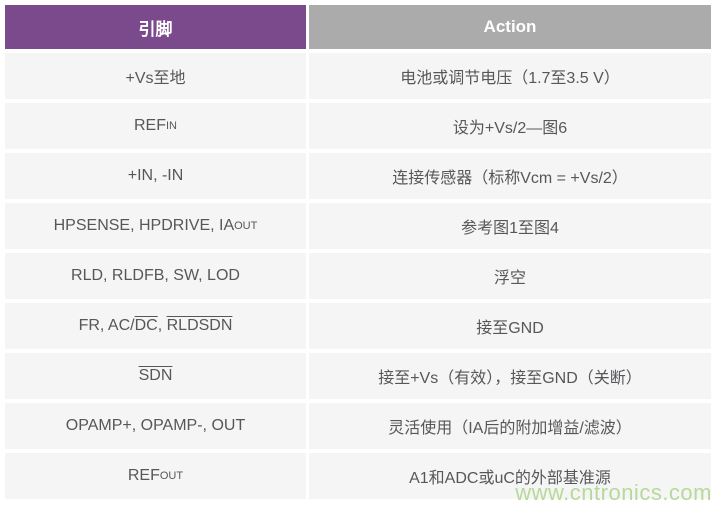  I want to click on pin-label-segment: OPAMP+, OPAMP-, OUT, so click(155, 425).